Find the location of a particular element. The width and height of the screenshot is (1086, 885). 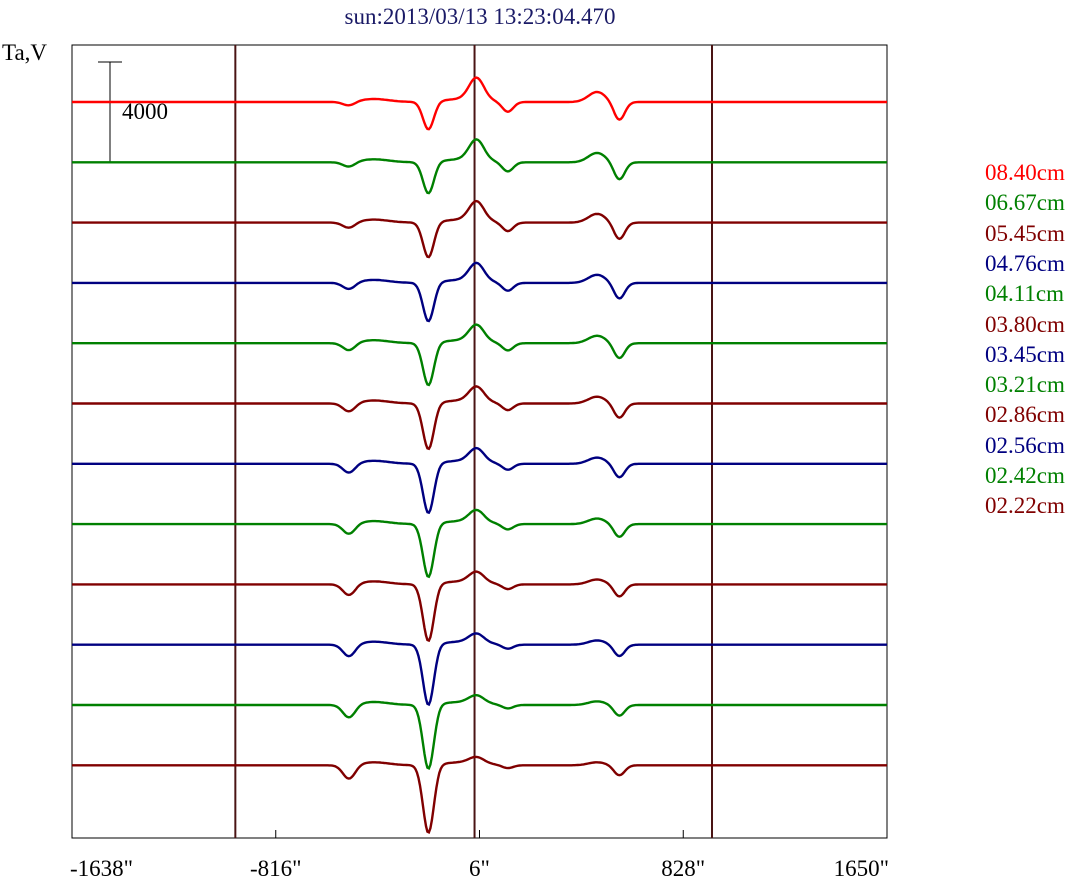

legend-item: 03.80cm is located at coordinates (1025, 324).